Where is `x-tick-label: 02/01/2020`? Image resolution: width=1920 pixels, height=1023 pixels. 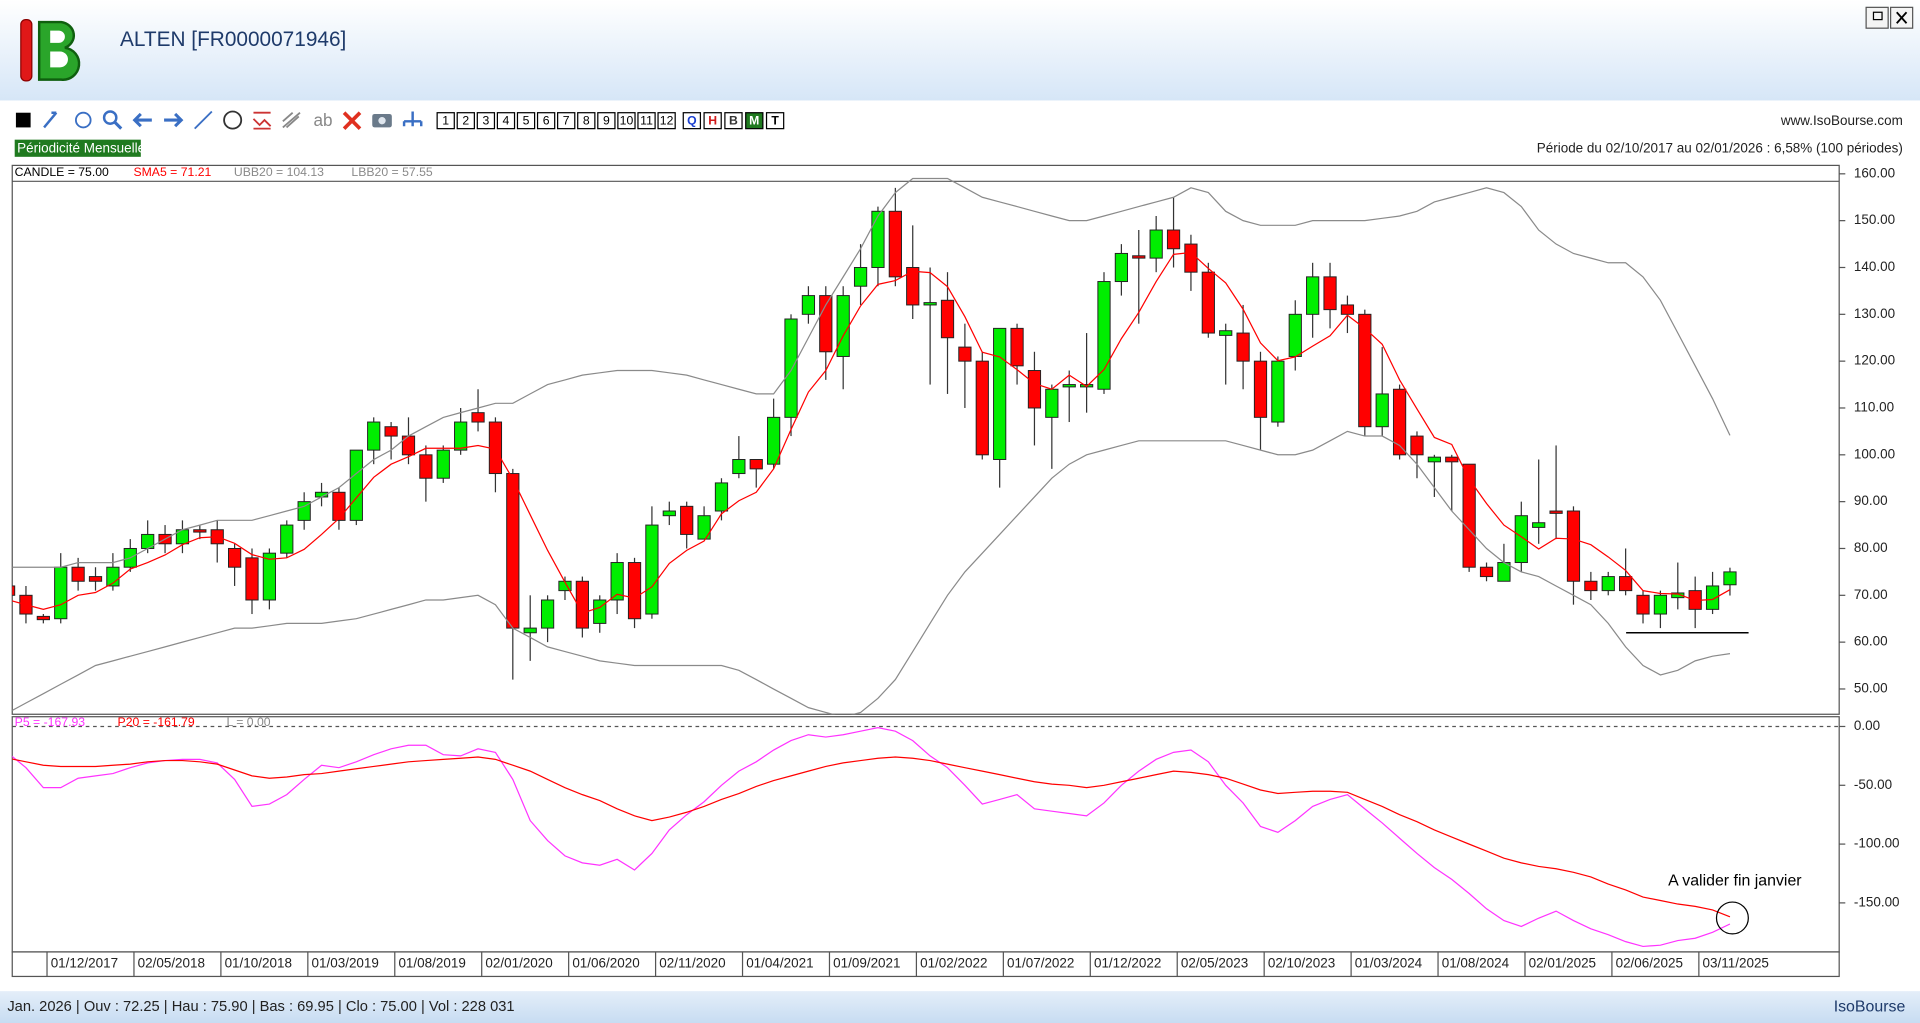
x-tick-label: 02/01/2020 is located at coordinates (518, 963).